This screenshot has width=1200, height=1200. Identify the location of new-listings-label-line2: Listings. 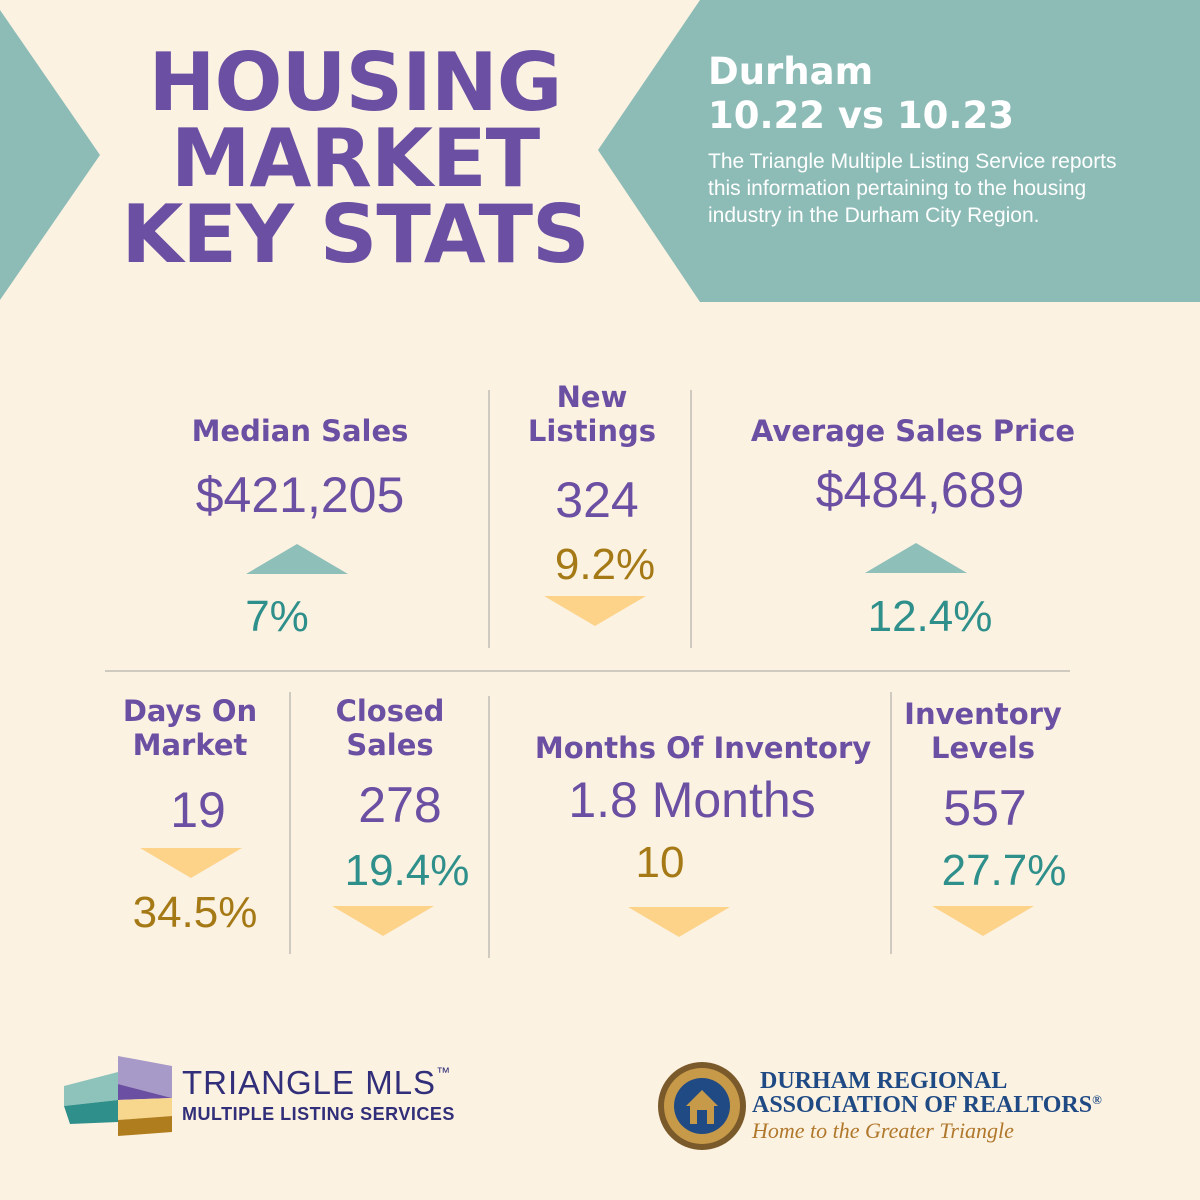
(592, 431).